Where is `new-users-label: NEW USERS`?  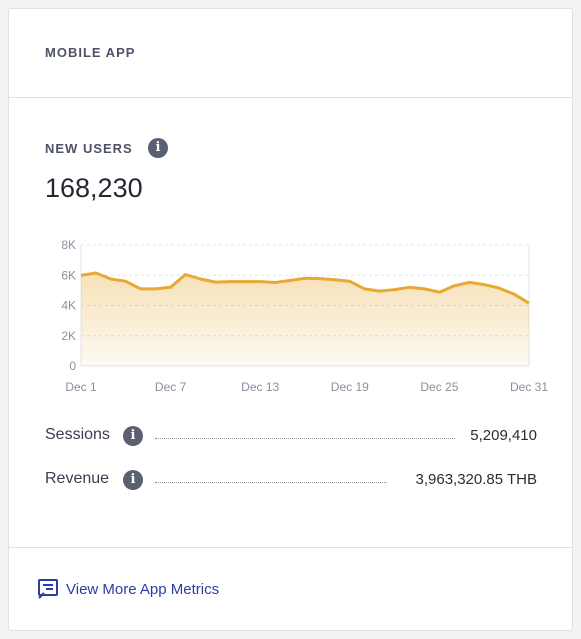 new-users-label: NEW USERS is located at coordinates (89, 148).